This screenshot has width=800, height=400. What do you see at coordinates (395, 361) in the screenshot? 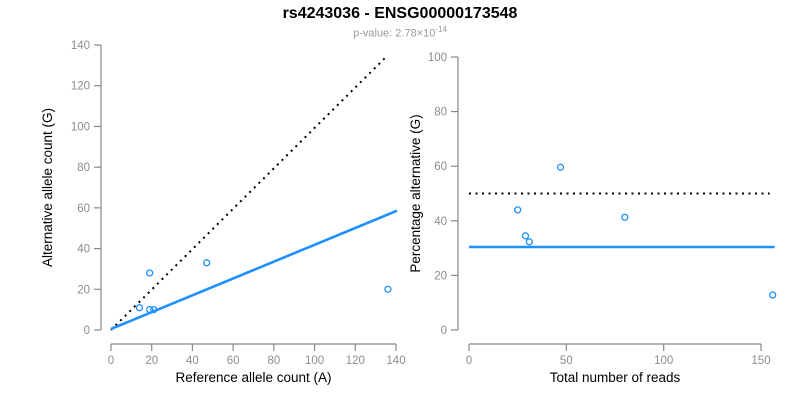
I see `x-tick-label: 140` at bounding box center [395, 361].